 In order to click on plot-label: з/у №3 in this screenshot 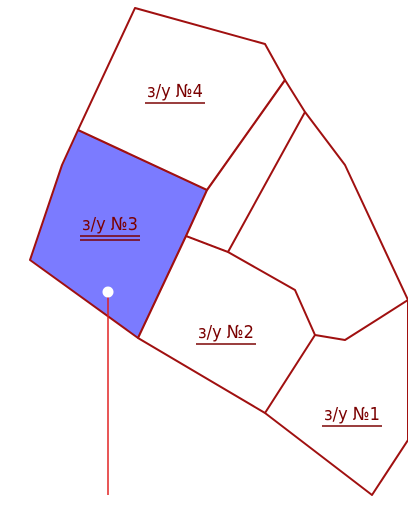, I will do `click(110, 224)`.